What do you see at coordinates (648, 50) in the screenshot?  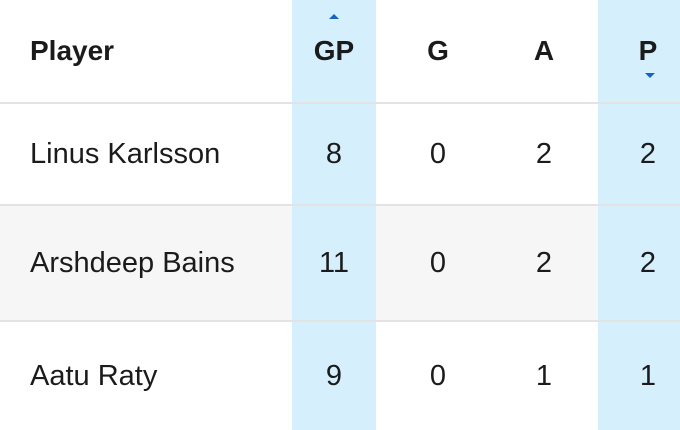 I see `header-p: P` at bounding box center [648, 50].